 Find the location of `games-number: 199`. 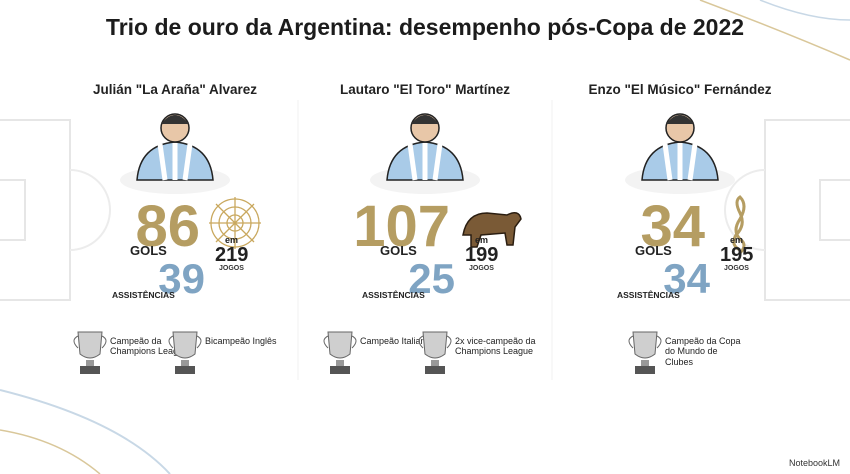

games-number: 199 is located at coordinates (482, 255).